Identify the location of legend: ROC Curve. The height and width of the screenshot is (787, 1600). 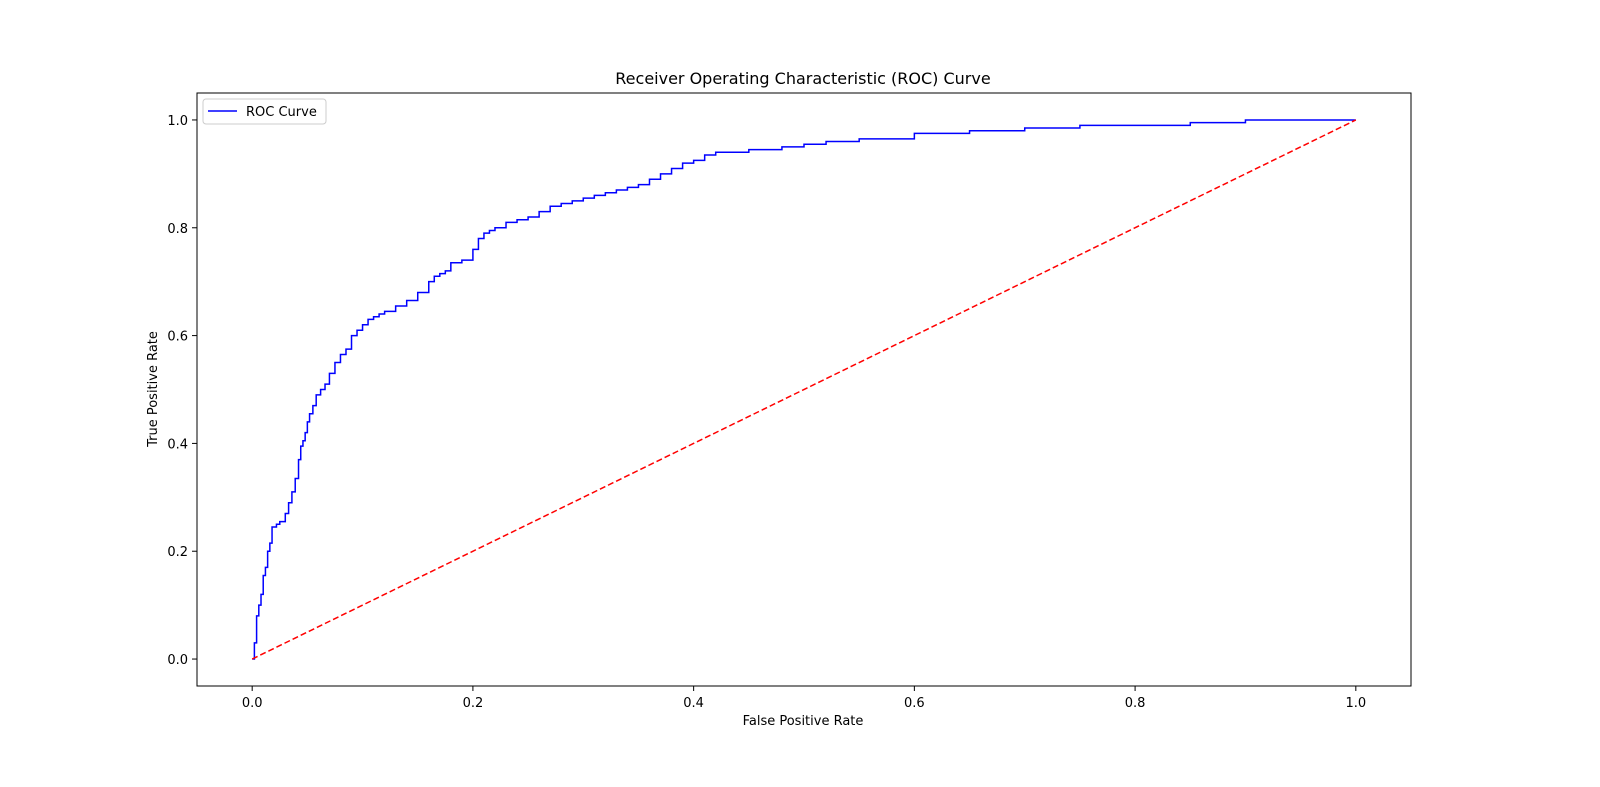
(264, 111).